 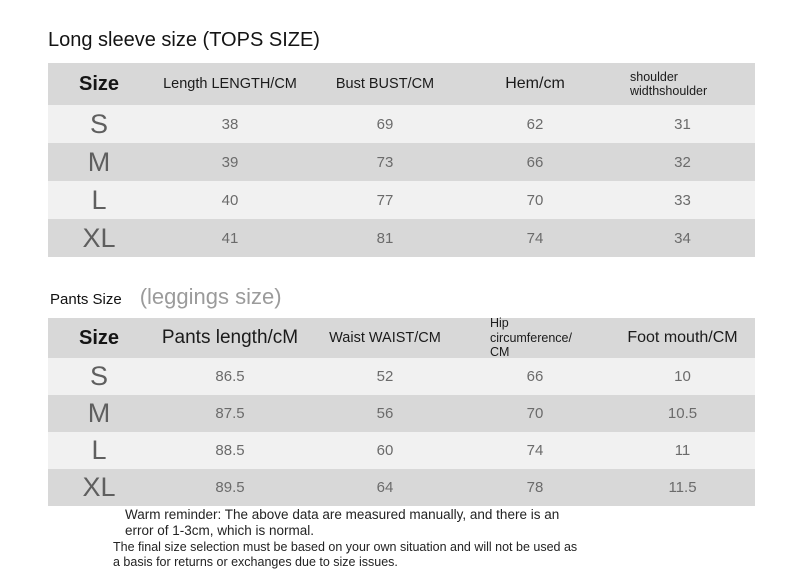 I want to click on value-cell: 41, so click(x=230, y=238).